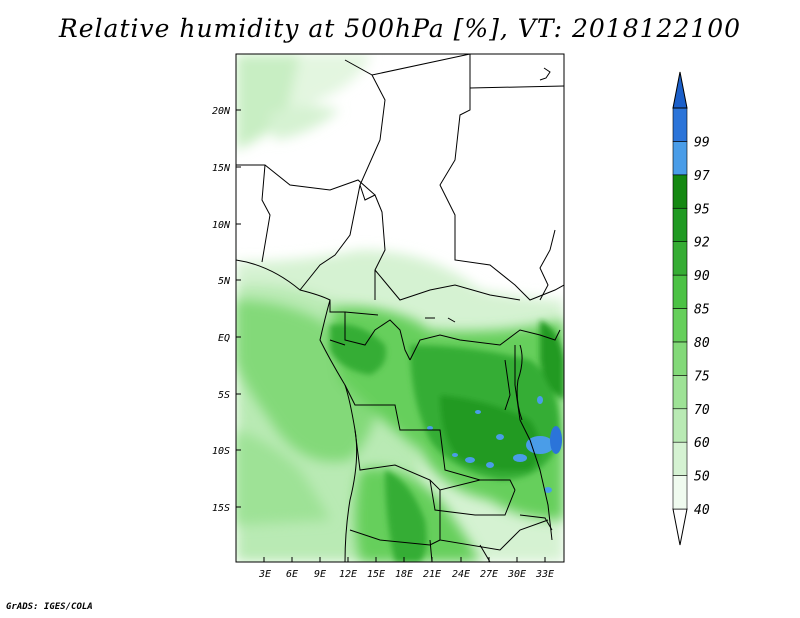 The height and width of the screenshot is (618, 800). What do you see at coordinates (494, 444) in the screenshot?
I see `humidity-95-plus-patches` at bounding box center [494, 444].